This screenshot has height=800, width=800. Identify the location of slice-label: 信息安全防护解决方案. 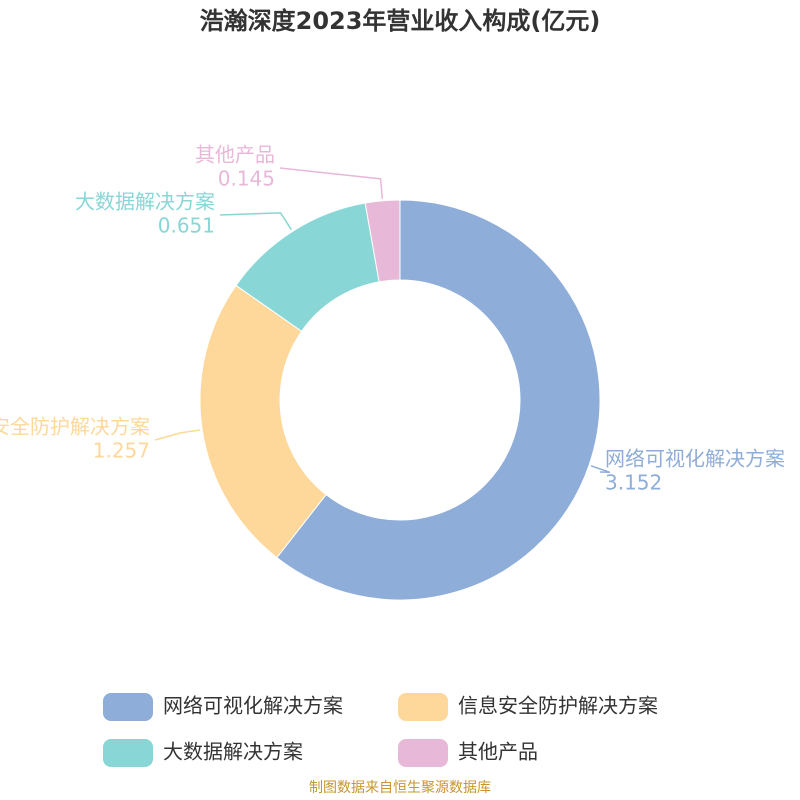
(75, 427).